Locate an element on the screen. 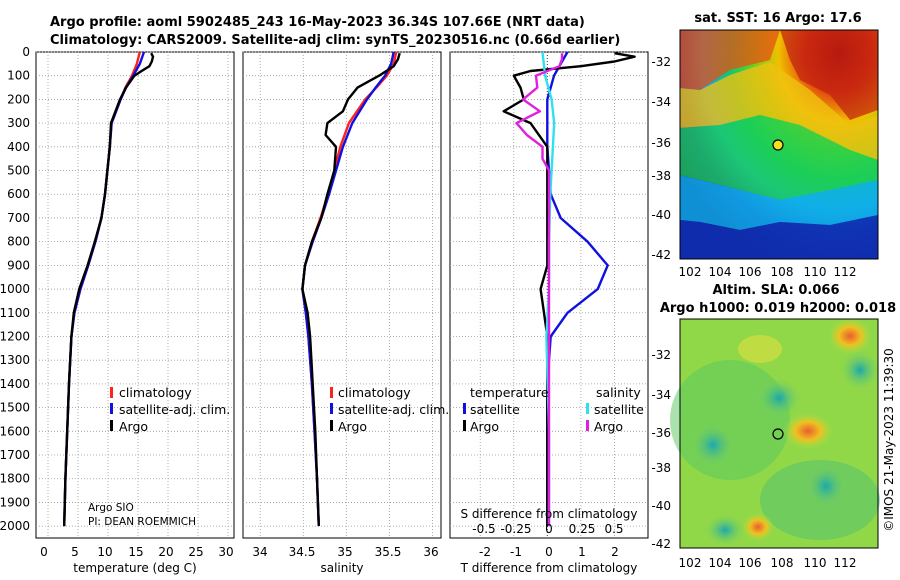  tick-label: 15 is located at coordinates (135, 552).